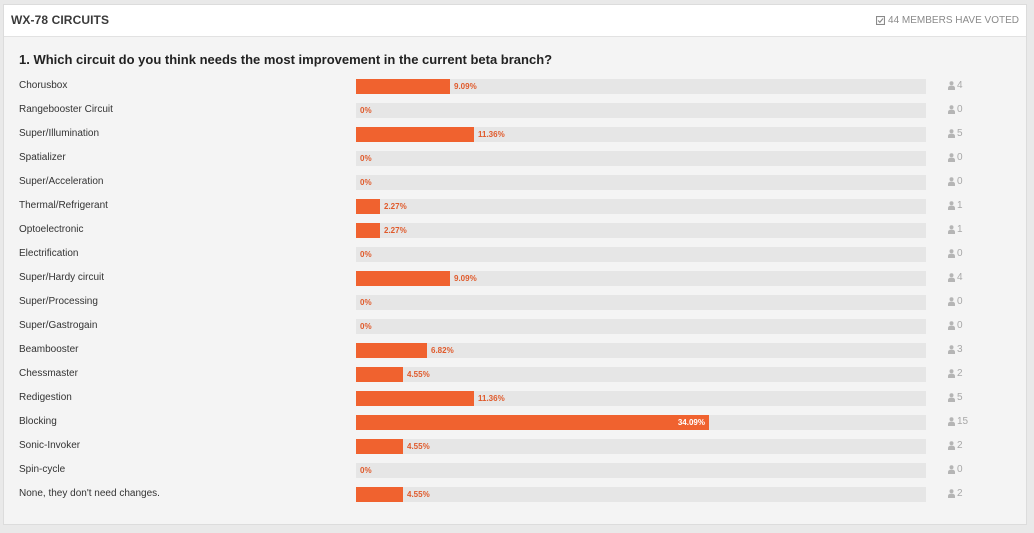 Image resolution: width=1034 pixels, height=533 pixels. Describe the element at coordinates (51, 229) in the screenshot. I see `poll-option-label: Optoelectronic` at that location.